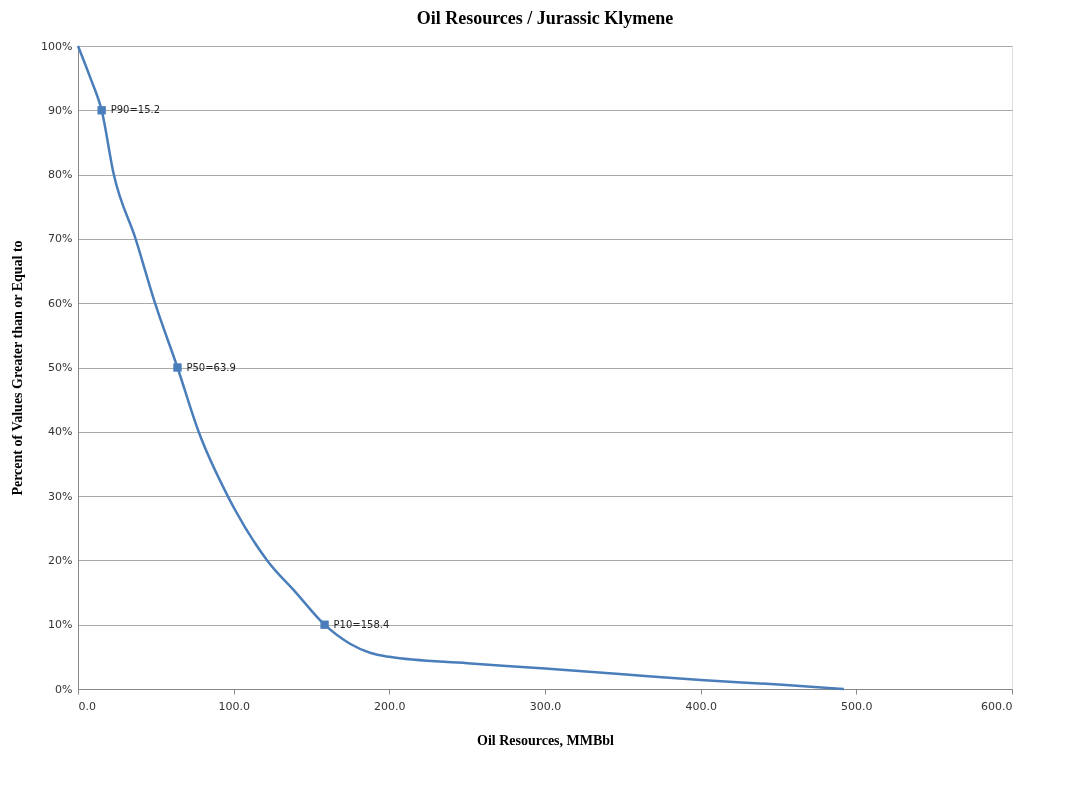  Describe the element at coordinates (701, 706) in the screenshot. I see `x-tick-label: 400.0` at that location.